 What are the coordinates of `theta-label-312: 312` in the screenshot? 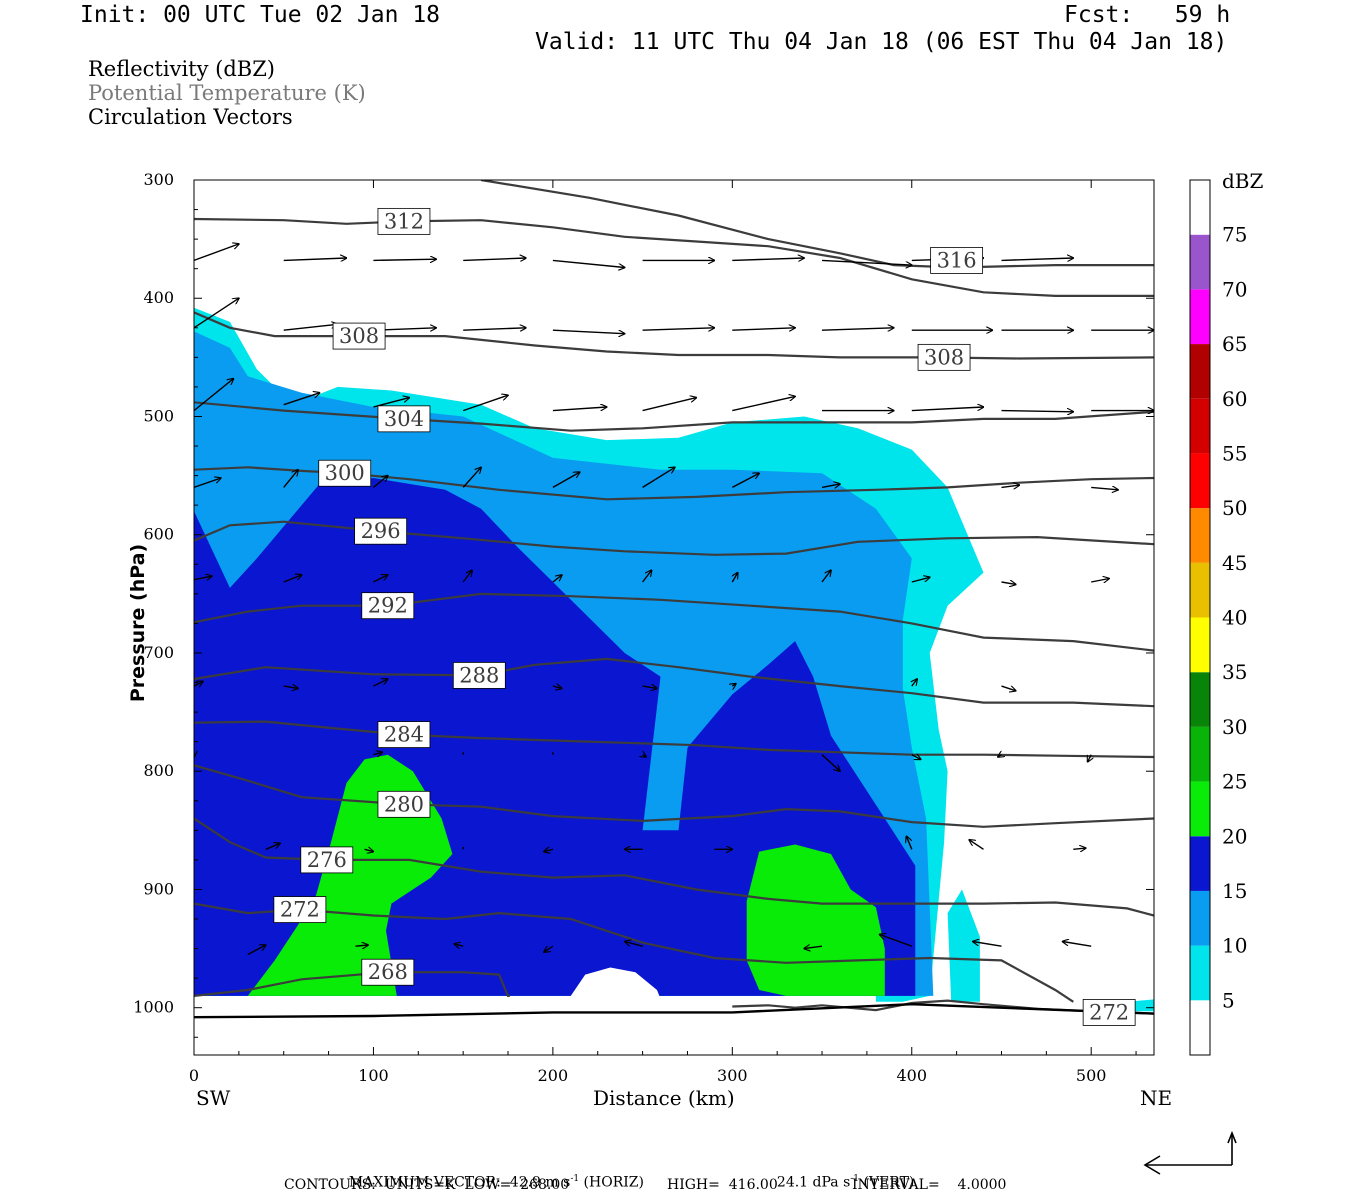 It's located at (404, 221).